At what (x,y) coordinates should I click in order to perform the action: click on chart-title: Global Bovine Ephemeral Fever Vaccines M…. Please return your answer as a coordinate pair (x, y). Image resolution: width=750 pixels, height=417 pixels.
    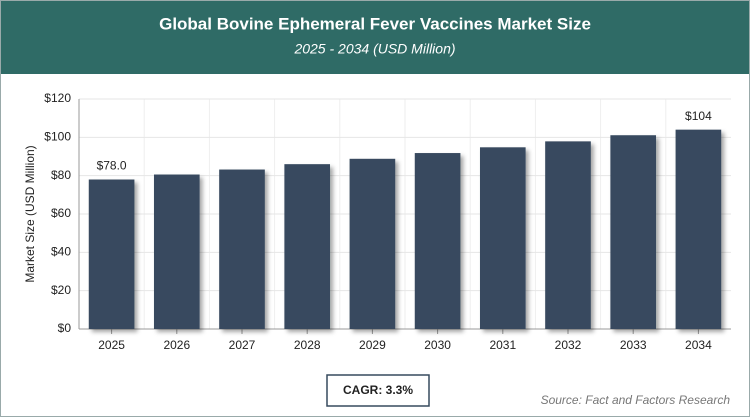
    Looking at the image, I should click on (375, 23).